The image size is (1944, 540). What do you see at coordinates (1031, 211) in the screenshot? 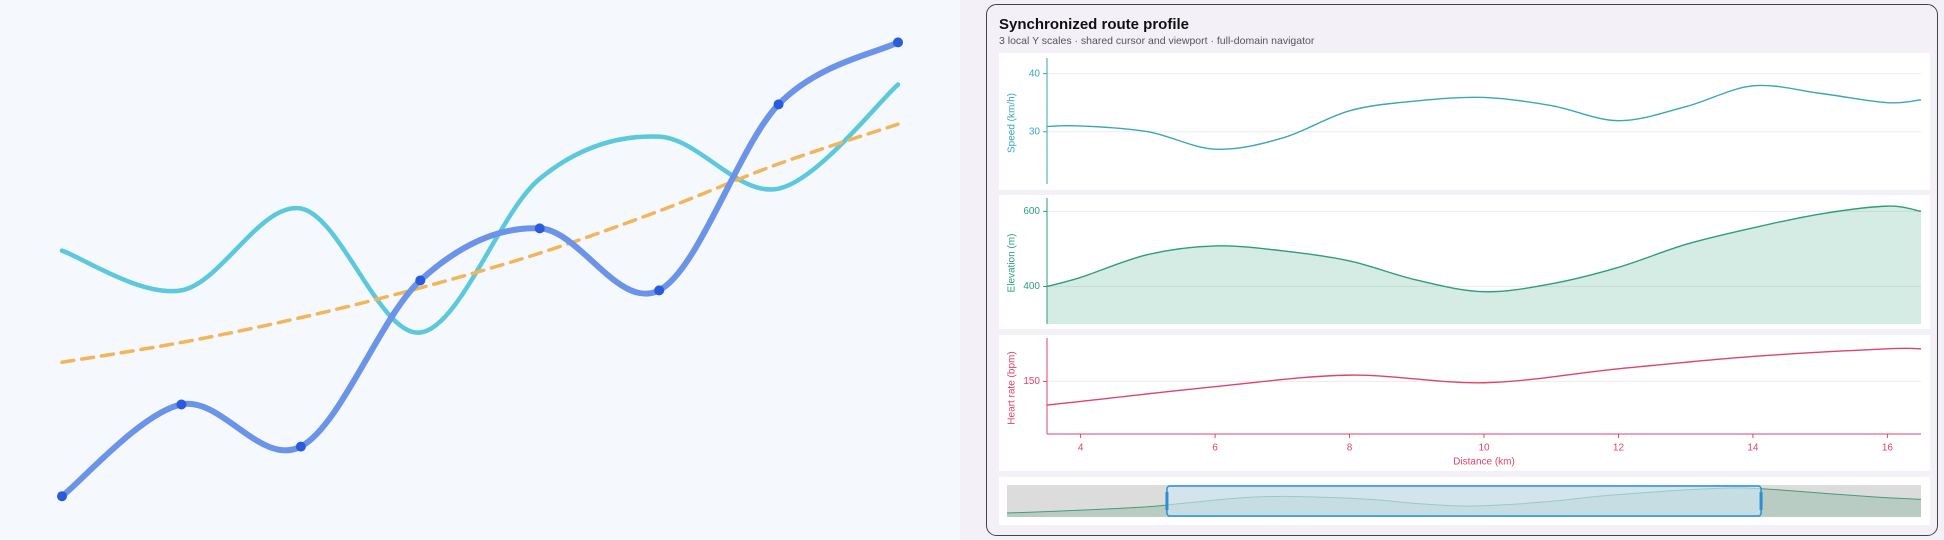
I see `y-tick-label: 600` at bounding box center [1031, 211].